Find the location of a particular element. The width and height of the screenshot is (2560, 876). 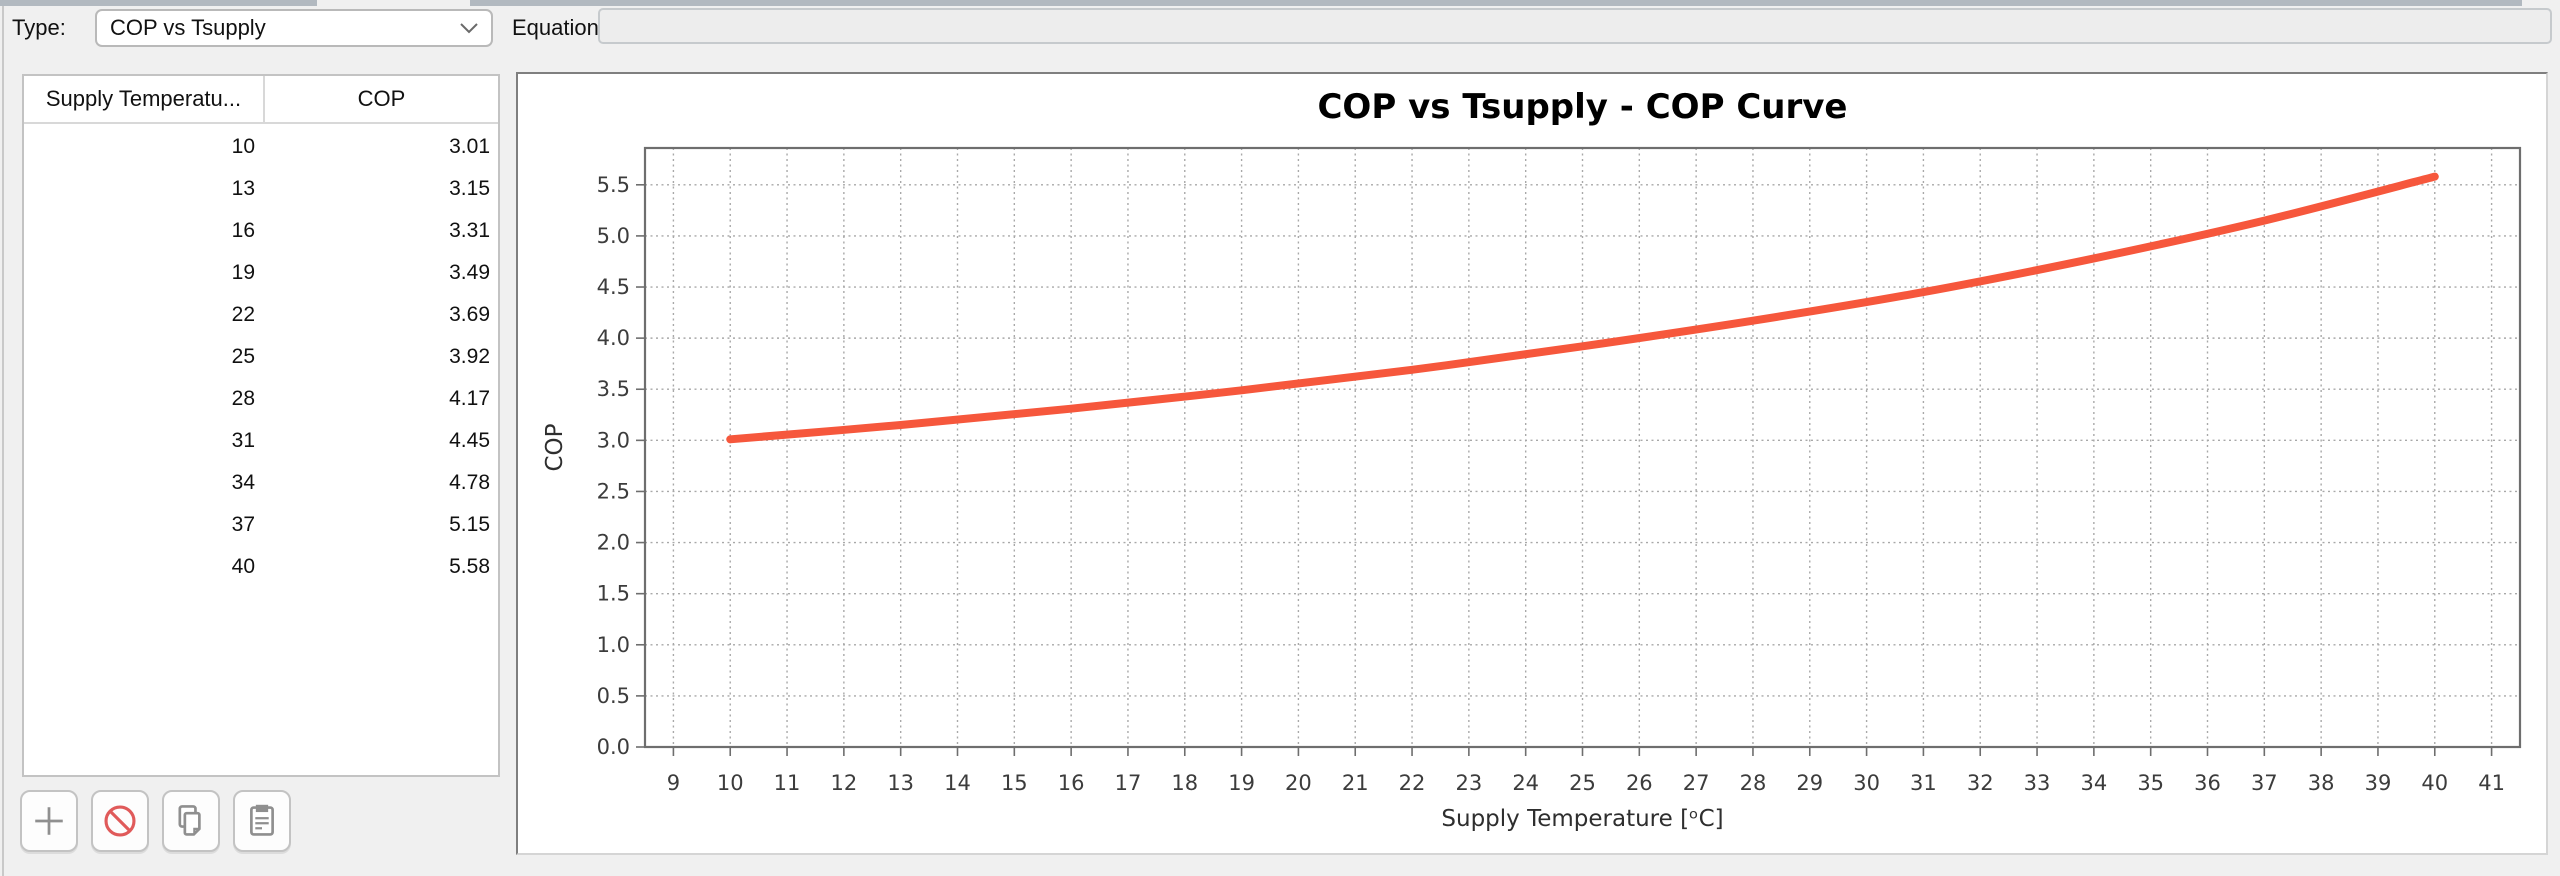

cell-supply-temperature: 13 is located at coordinates (243, 188).